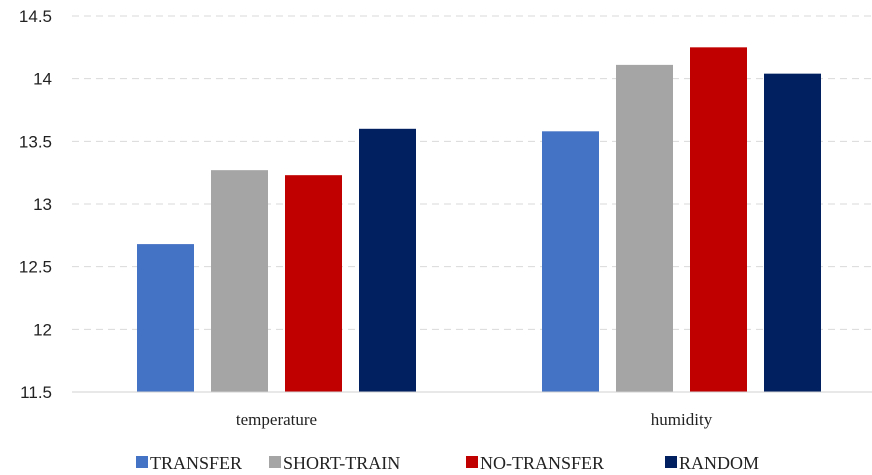 The image size is (872, 475). I want to click on legend-item: SHORT-TRAIN, so click(334, 463).